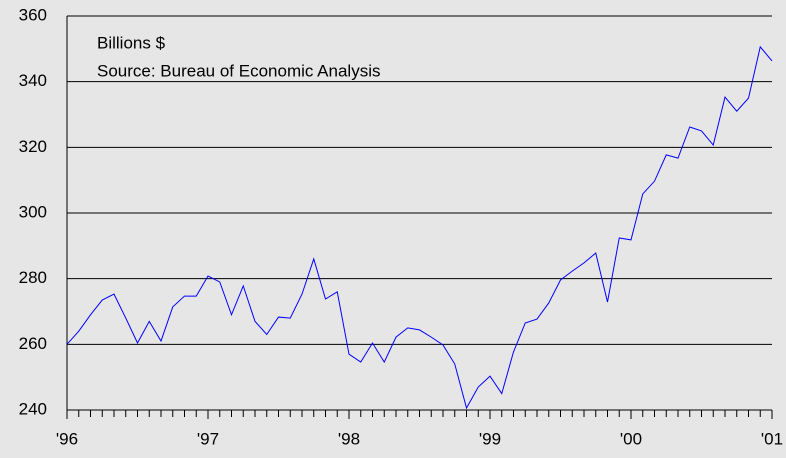 The height and width of the screenshot is (458, 786). Describe the element at coordinates (772, 438) in the screenshot. I see `x-tick-label: '01` at that location.